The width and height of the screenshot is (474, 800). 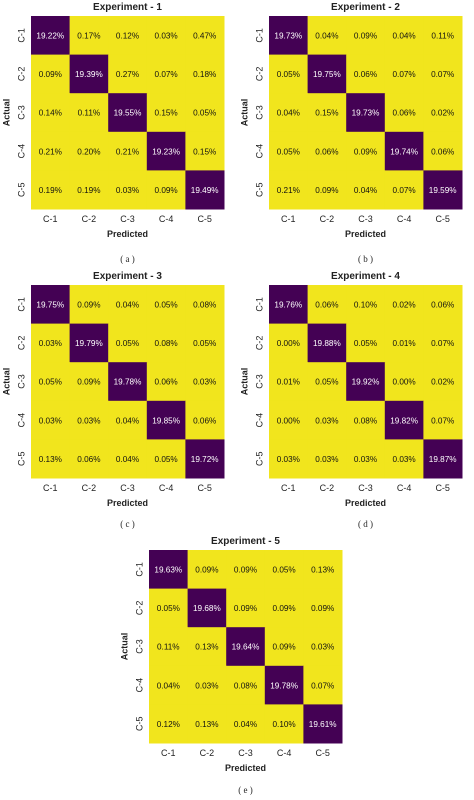 I want to click on chart-title: Experiment - 3, so click(x=127, y=276).